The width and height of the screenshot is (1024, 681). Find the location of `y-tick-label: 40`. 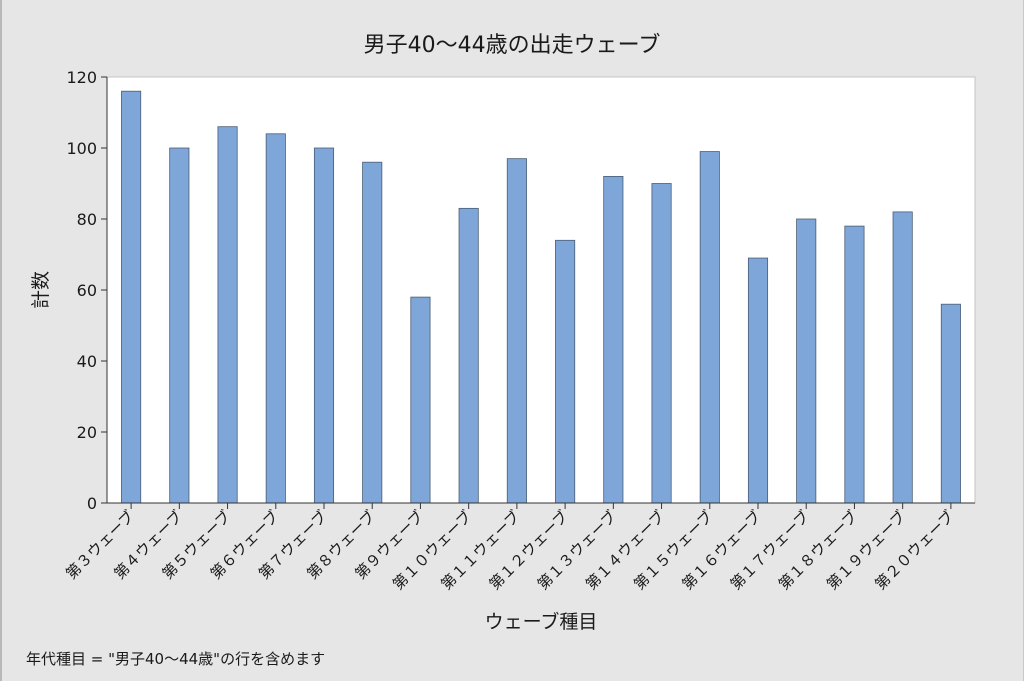

y-tick-label: 40 is located at coordinates (87, 361).